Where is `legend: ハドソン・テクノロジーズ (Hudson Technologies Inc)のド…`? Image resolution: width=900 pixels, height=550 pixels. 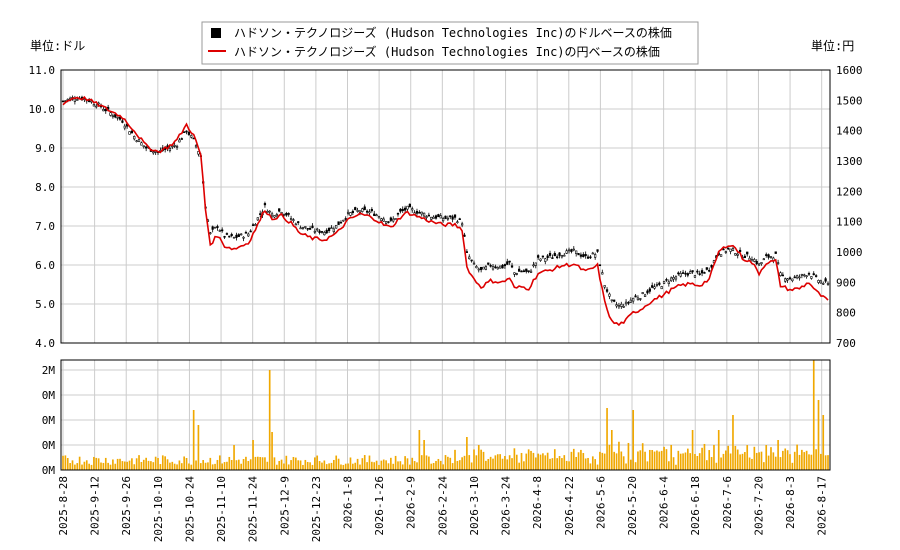 legend: ハドソン・テクノロジーズ (Hudson Technologies Inc)のド… is located at coordinates (450, 43).